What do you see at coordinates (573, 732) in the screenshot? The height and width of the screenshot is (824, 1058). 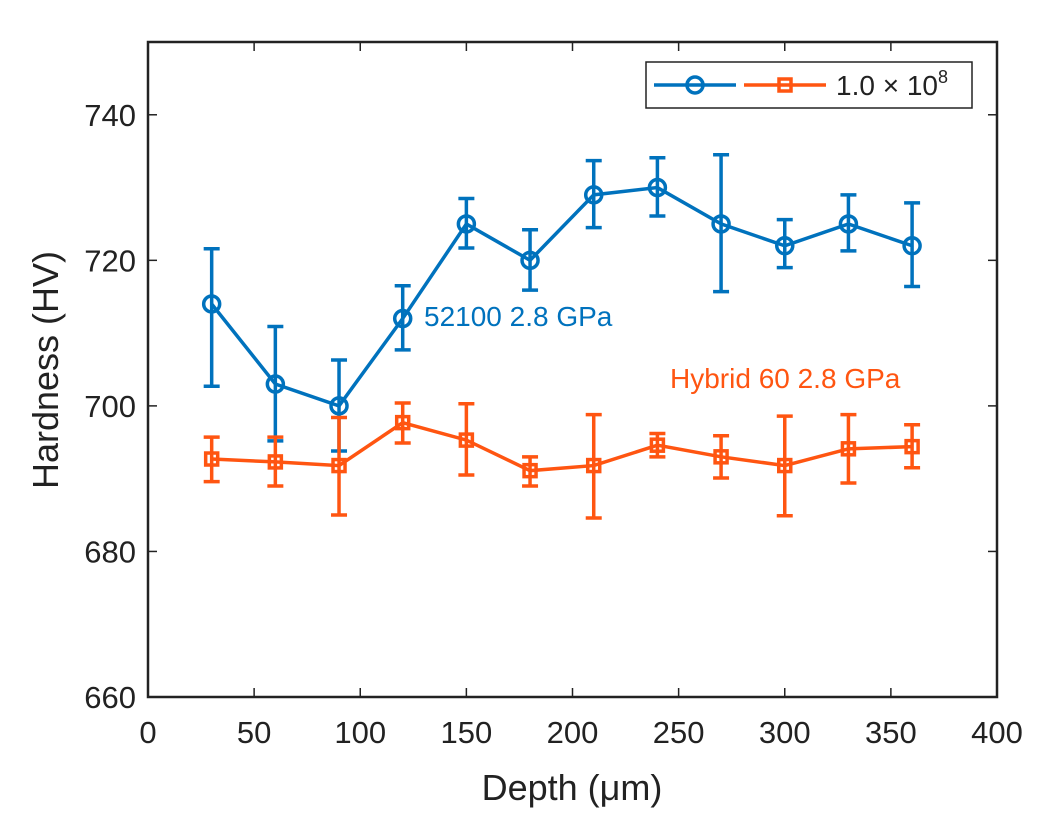 I see `x-tick-label: 200` at bounding box center [573, 732].